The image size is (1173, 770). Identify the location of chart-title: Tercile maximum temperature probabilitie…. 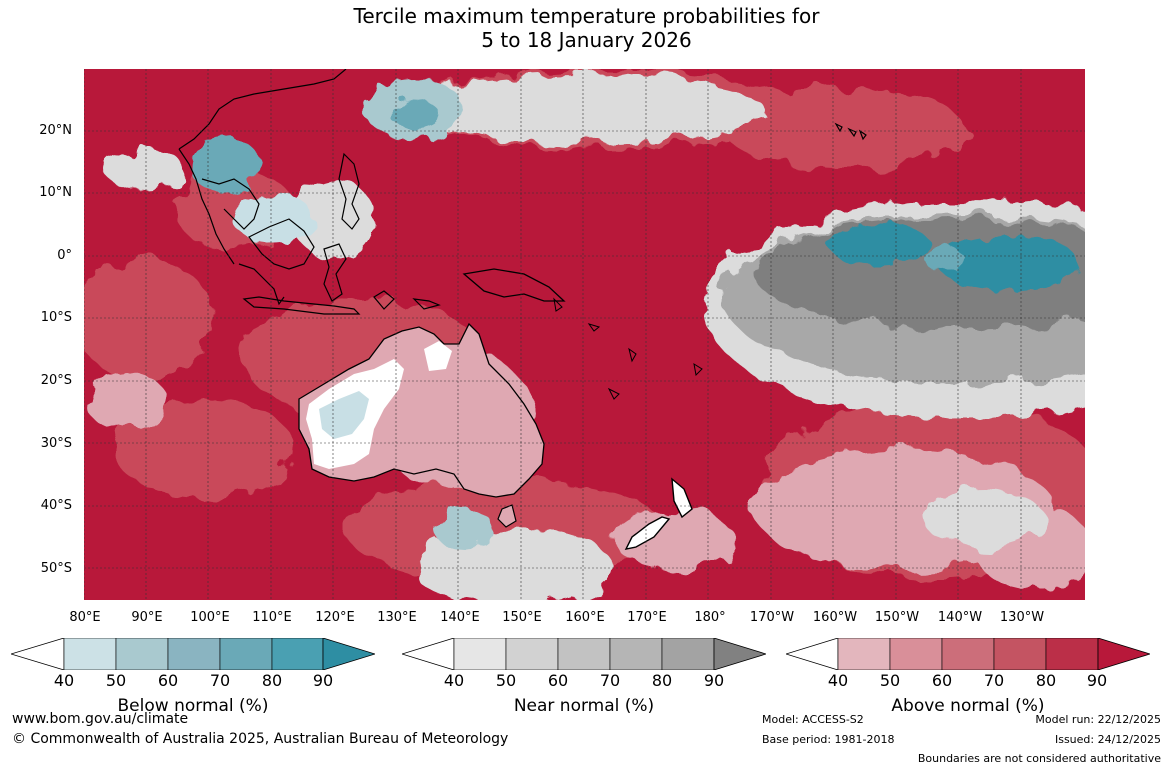
(586, 28).